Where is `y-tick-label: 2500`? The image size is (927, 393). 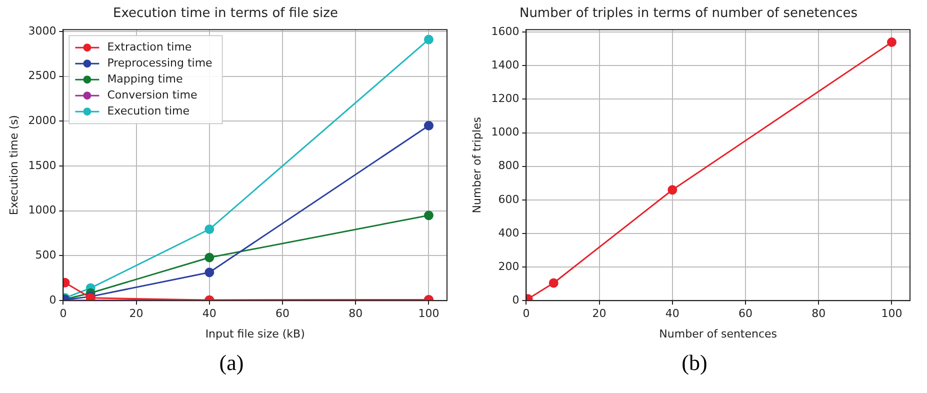 y-tick-label: 2500 is located at coordinates (42, 75).